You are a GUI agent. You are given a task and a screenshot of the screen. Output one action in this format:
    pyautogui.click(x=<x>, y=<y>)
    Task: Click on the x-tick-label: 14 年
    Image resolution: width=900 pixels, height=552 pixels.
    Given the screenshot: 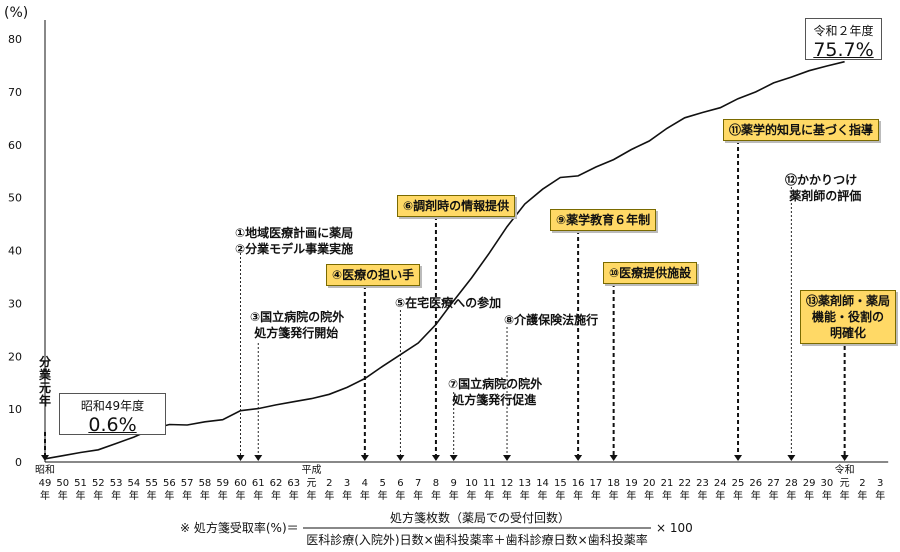 What is the action you would take?
    pyautogui.click(x=542, y=490)
    